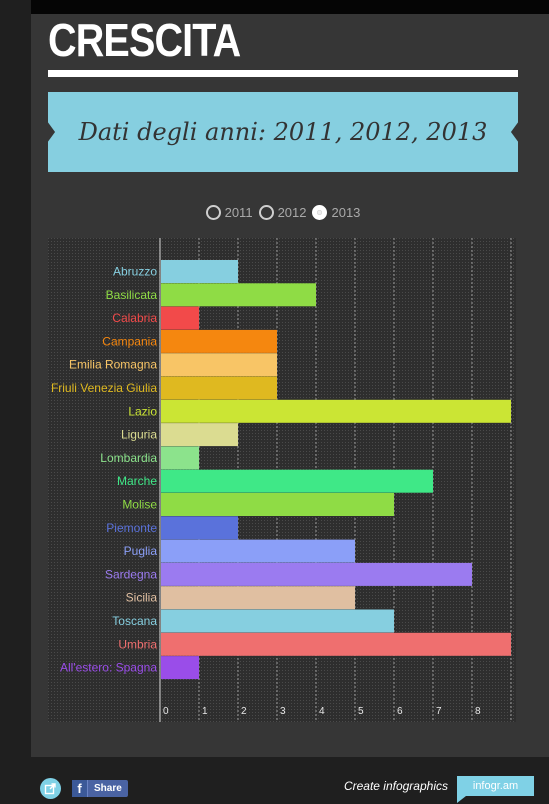  I want to click on bar-friuli-venezia-giulia, so click(219, 388).